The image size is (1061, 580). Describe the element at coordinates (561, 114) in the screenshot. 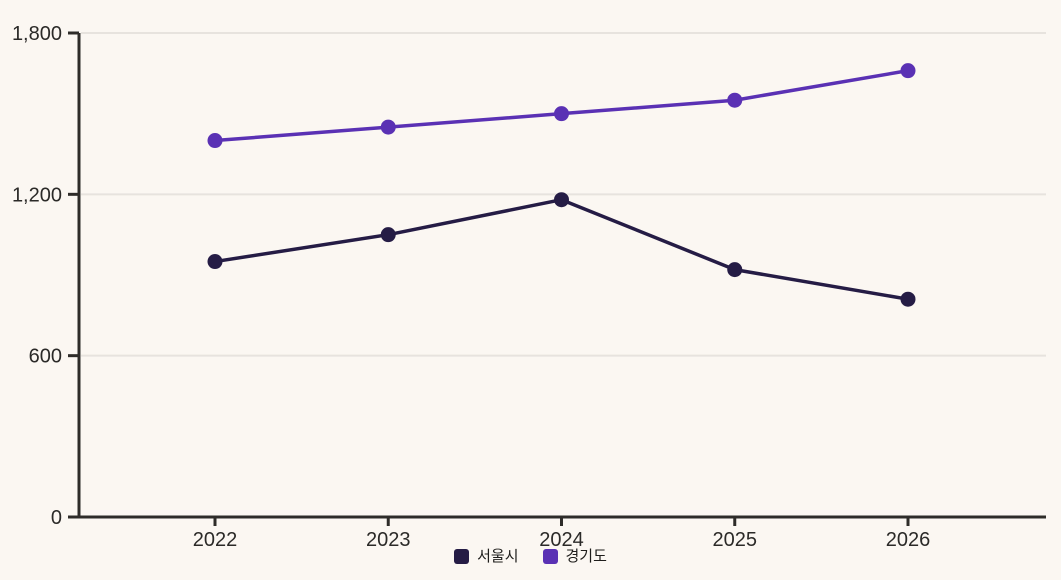

I see `data-point-gyeonggi-2024` at that location.